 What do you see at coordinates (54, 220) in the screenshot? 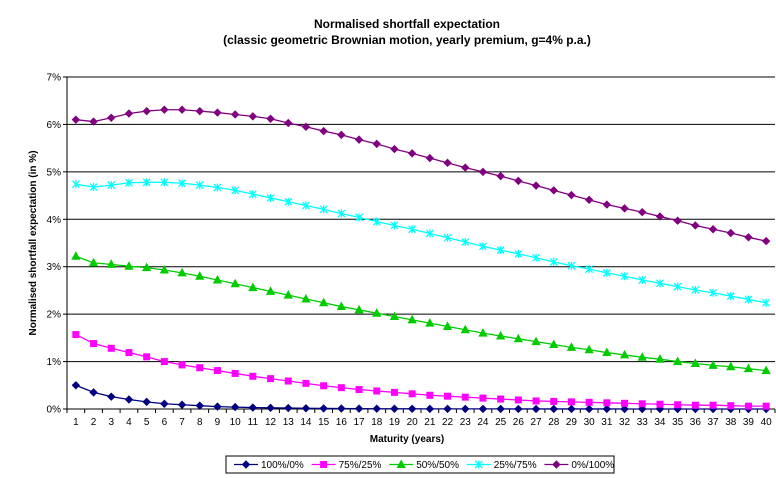
I see `y-tick-label: 4%` at bounding box center [54, 220].